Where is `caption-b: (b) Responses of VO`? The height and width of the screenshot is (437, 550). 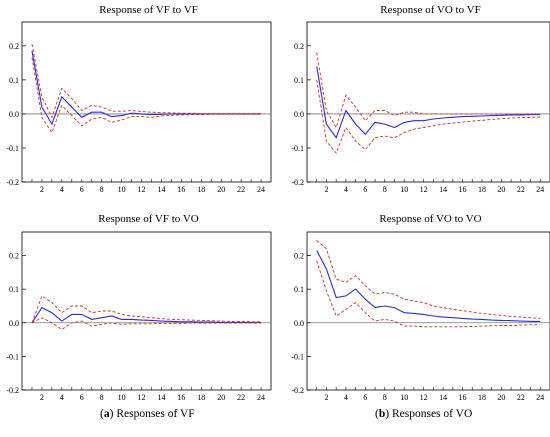
caption-b: (b) Responses of VO is located at coordinates (424, 414).